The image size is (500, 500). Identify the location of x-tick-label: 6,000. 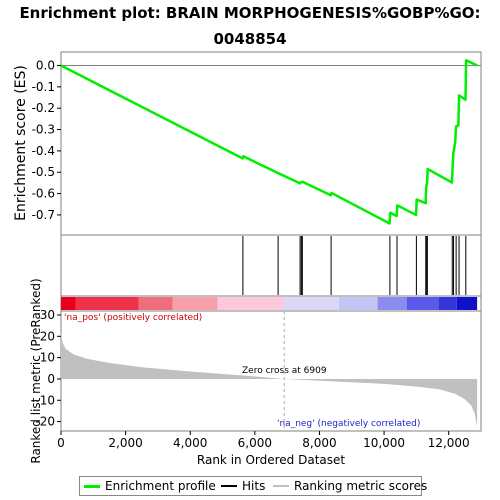
(255, 443).